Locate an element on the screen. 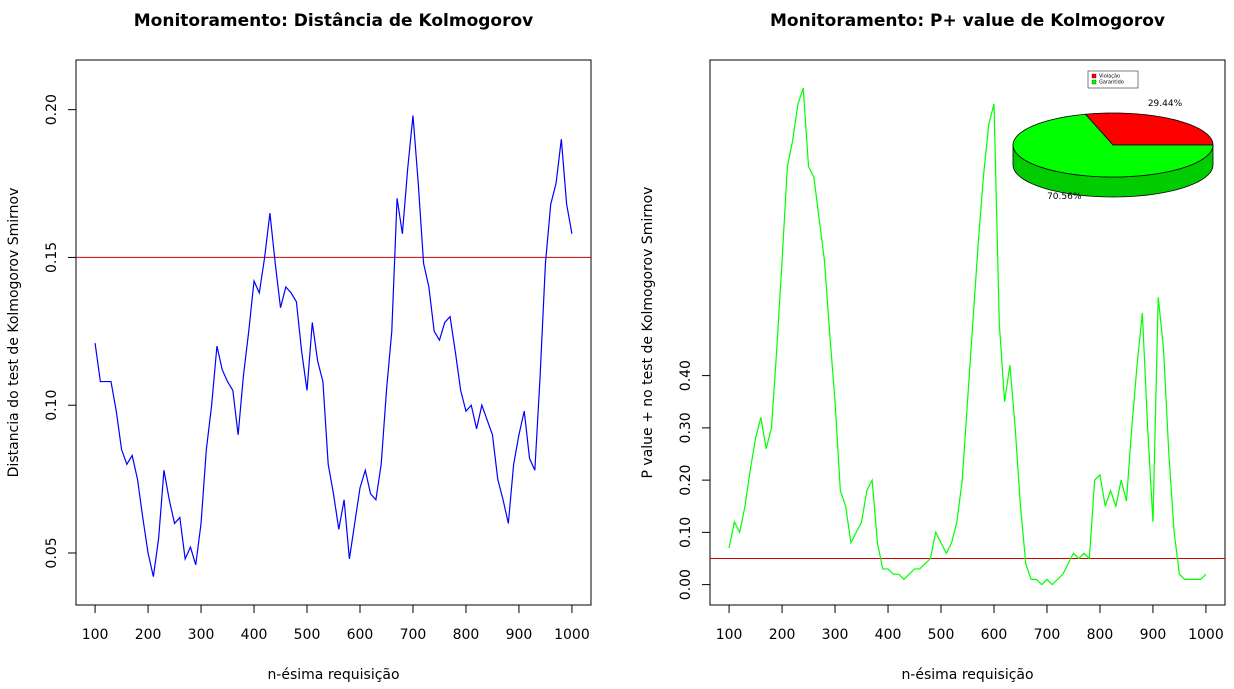  y-tick-label: 0.00 is located at coordinates (686, 584).